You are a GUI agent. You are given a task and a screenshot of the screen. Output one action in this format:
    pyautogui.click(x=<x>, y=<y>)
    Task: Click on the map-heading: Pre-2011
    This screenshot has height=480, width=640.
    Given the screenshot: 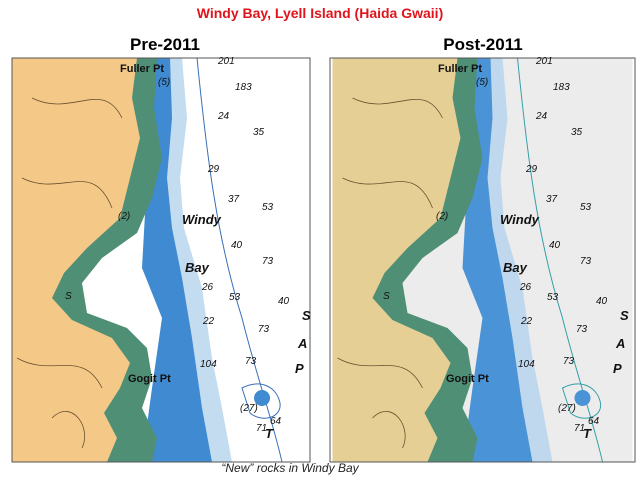 What is the action you would take?
    pyautogui.click(x=165, y=44)
    